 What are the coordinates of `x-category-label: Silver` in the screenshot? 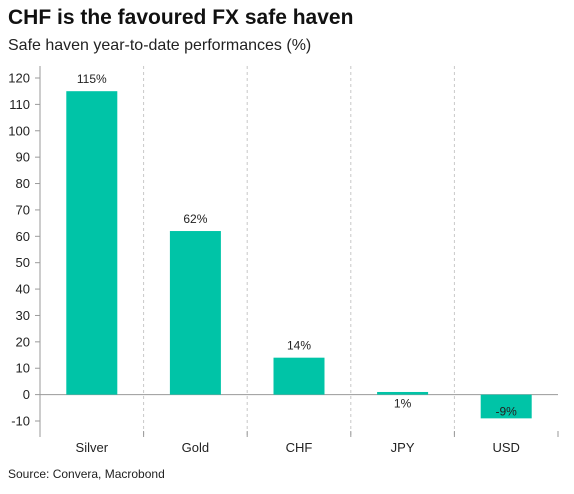 It's located at (92, 447).